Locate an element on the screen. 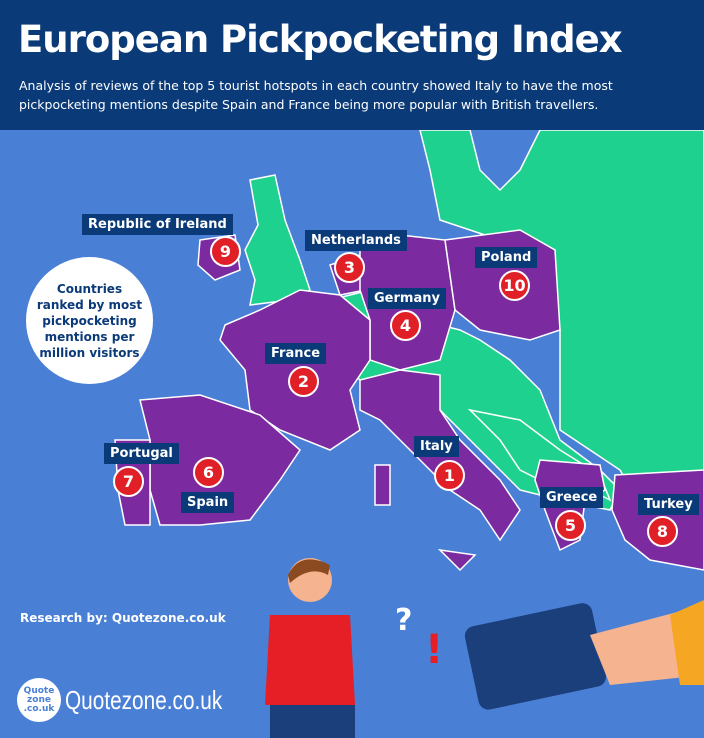  rank-badge-turkey: 8 is located at coordinates (662, 531).